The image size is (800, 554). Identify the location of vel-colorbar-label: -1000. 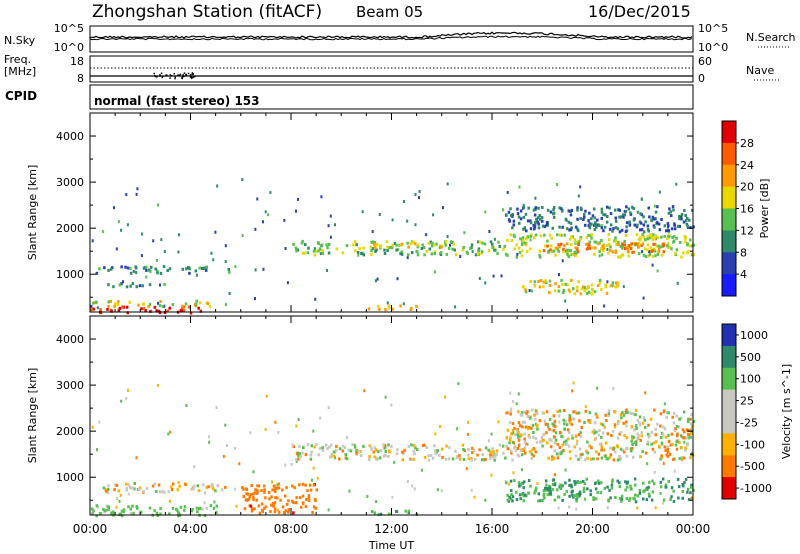
(756, 488).